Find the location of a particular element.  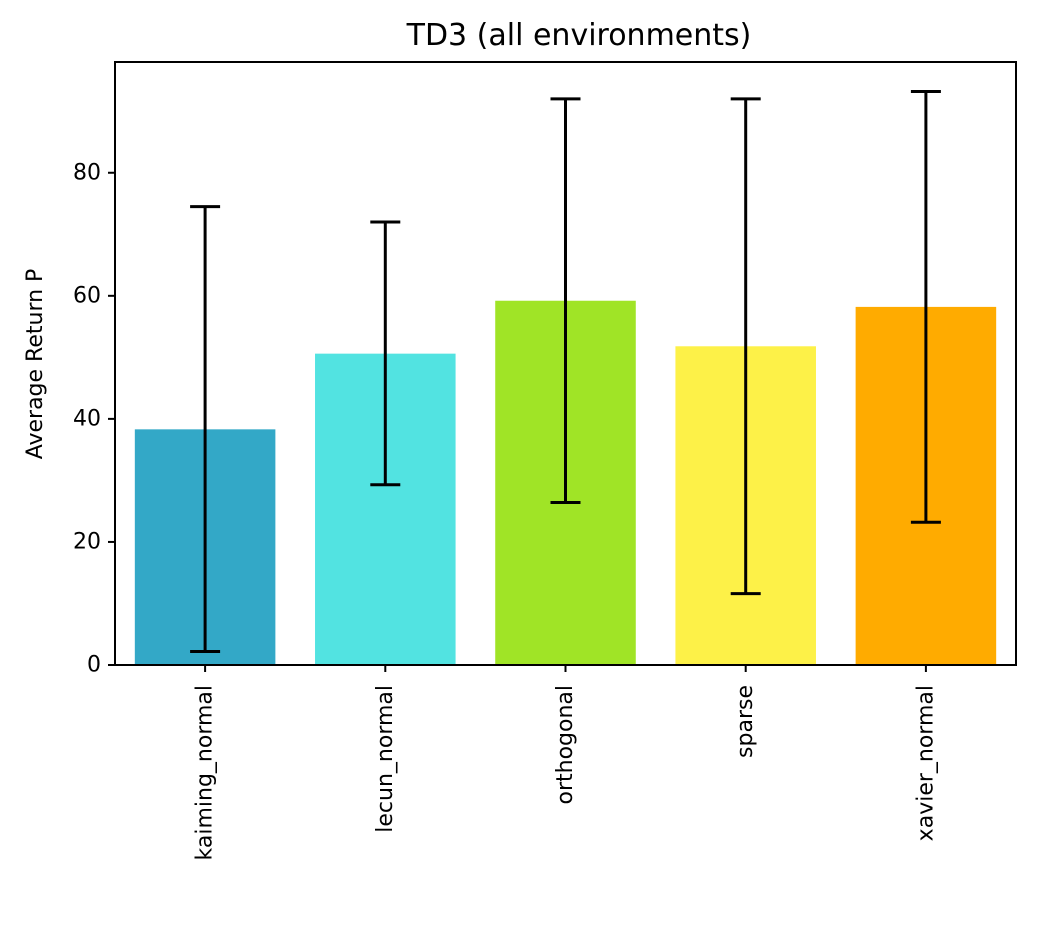

y-axis: 0 20 40 60 80 is located at coordinates (94, 419).